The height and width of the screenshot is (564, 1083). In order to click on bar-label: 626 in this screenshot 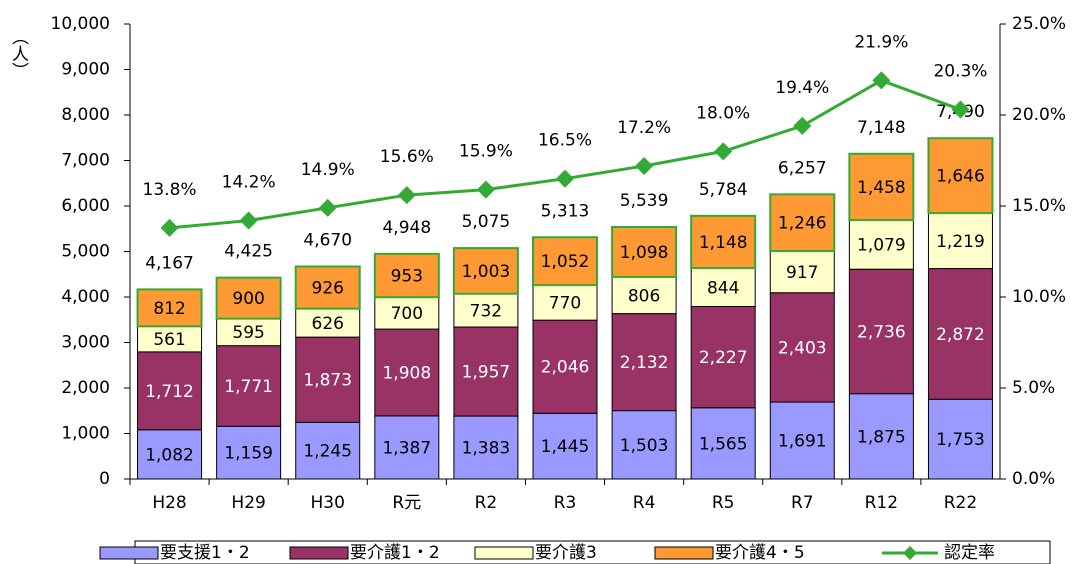, I will do `click(328, 324)`.